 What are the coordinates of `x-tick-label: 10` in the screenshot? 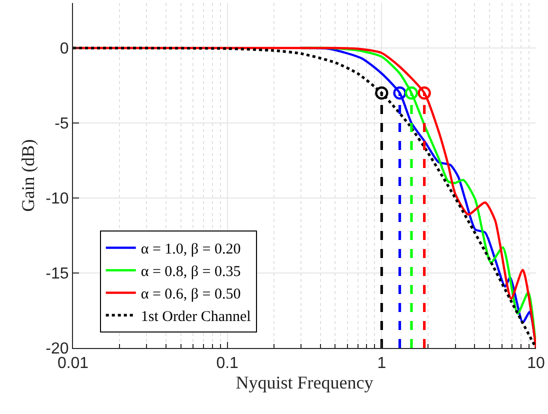 It's located at (536, 363).